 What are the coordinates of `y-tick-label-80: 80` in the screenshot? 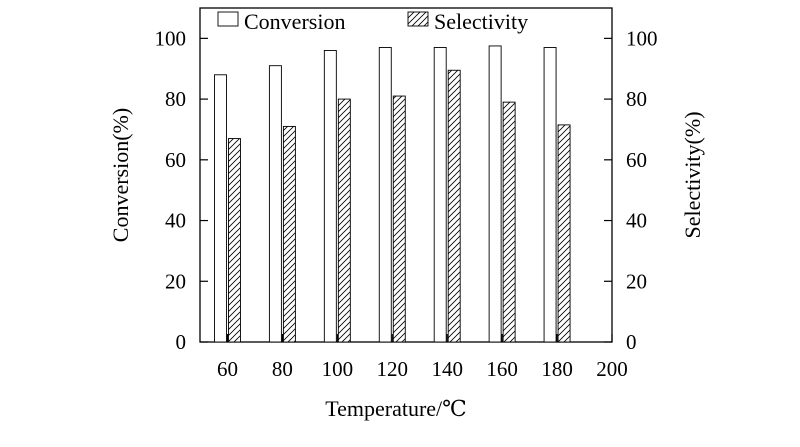 It's located at (175, 99).